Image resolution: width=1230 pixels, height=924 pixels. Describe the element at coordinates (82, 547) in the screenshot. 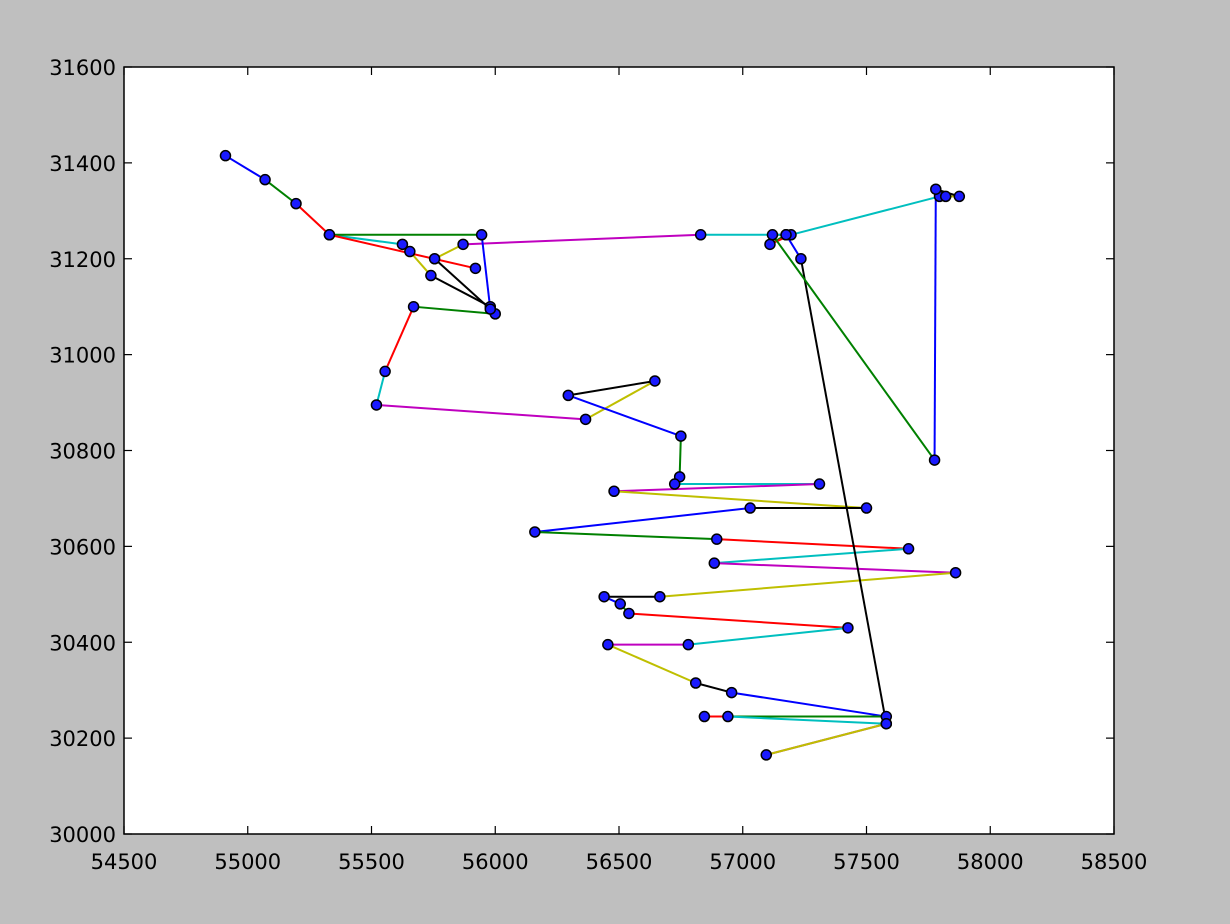

I see `y-tick-label: 30600` at that location.